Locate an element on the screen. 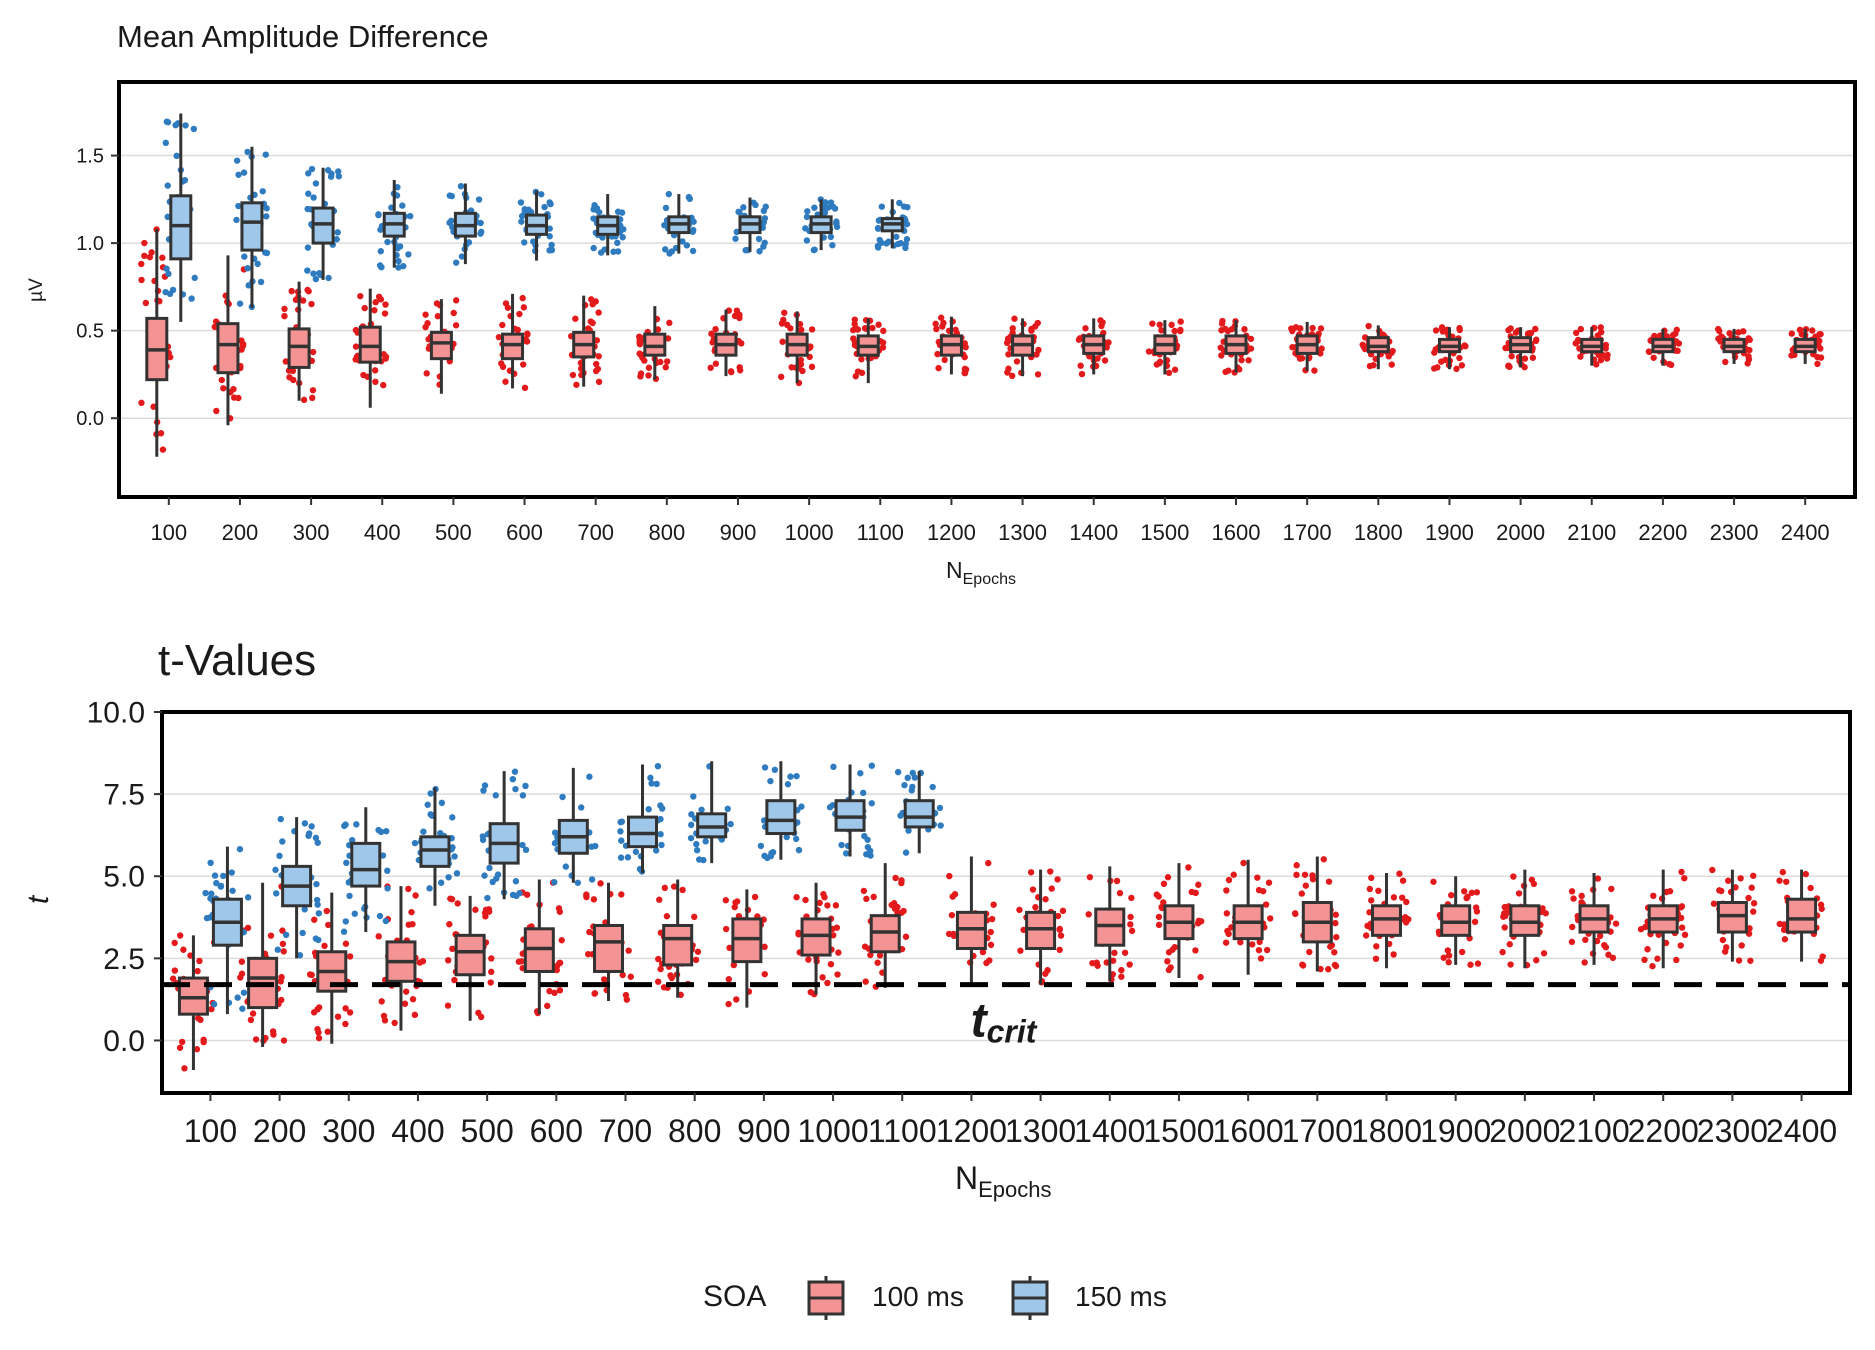  point-100ms-1900 is located at coordinates (1451, 895).